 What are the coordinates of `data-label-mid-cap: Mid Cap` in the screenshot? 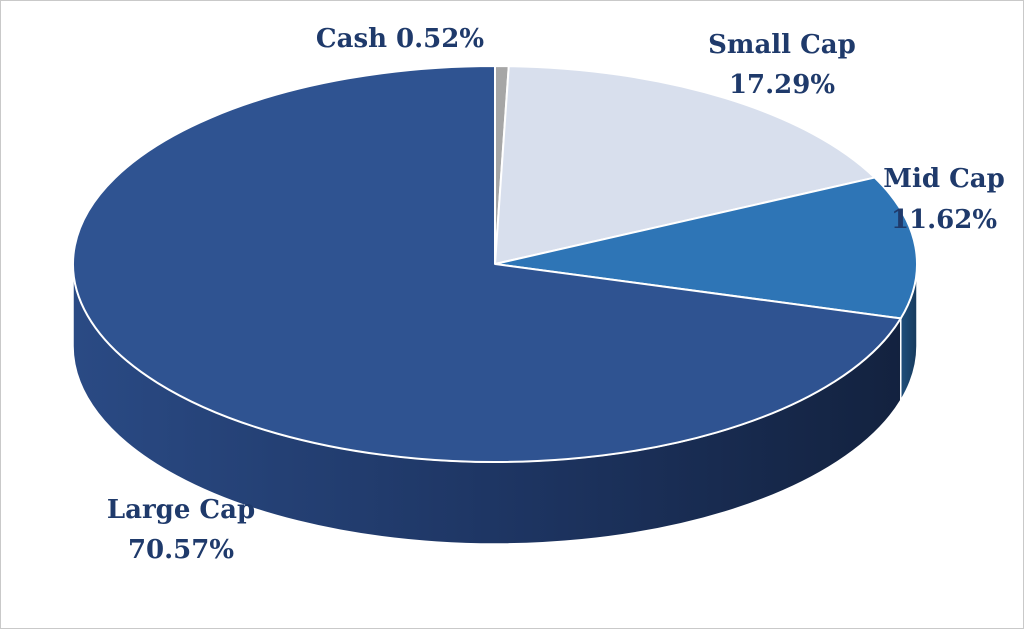 It's located at (944, 179).